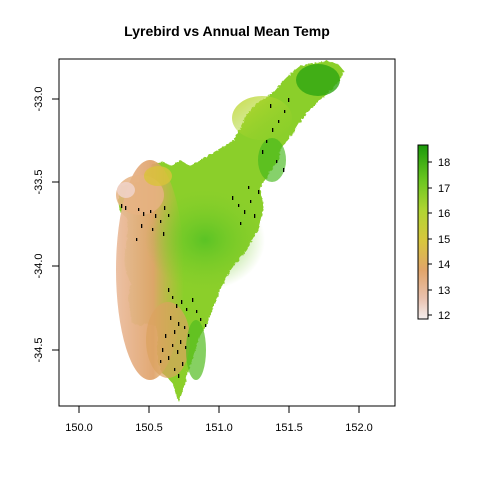 The width and height of the screenshot is (480, 480). I want to click on x-tick-labels: 150.0 150.5 151.0 151.5 152.0, so click(219, 428).